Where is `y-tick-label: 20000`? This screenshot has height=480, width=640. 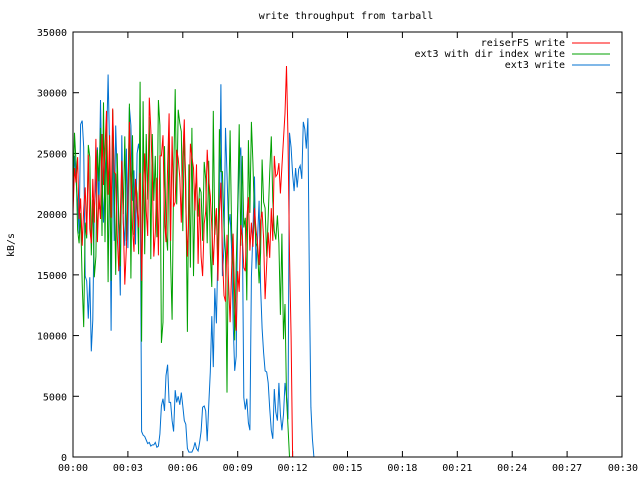
y-tick-label: 20000 is located at coordinates (52, 215).